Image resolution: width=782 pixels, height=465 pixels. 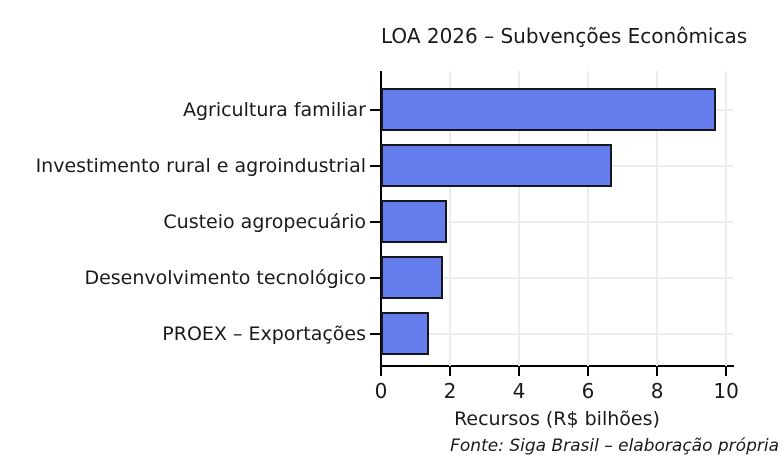 What do you see at coordinates (557, 419) in the screenshot?
I see `x-axis-label: Recursos (R$ bilhões)` at bounding box center [557, 419].